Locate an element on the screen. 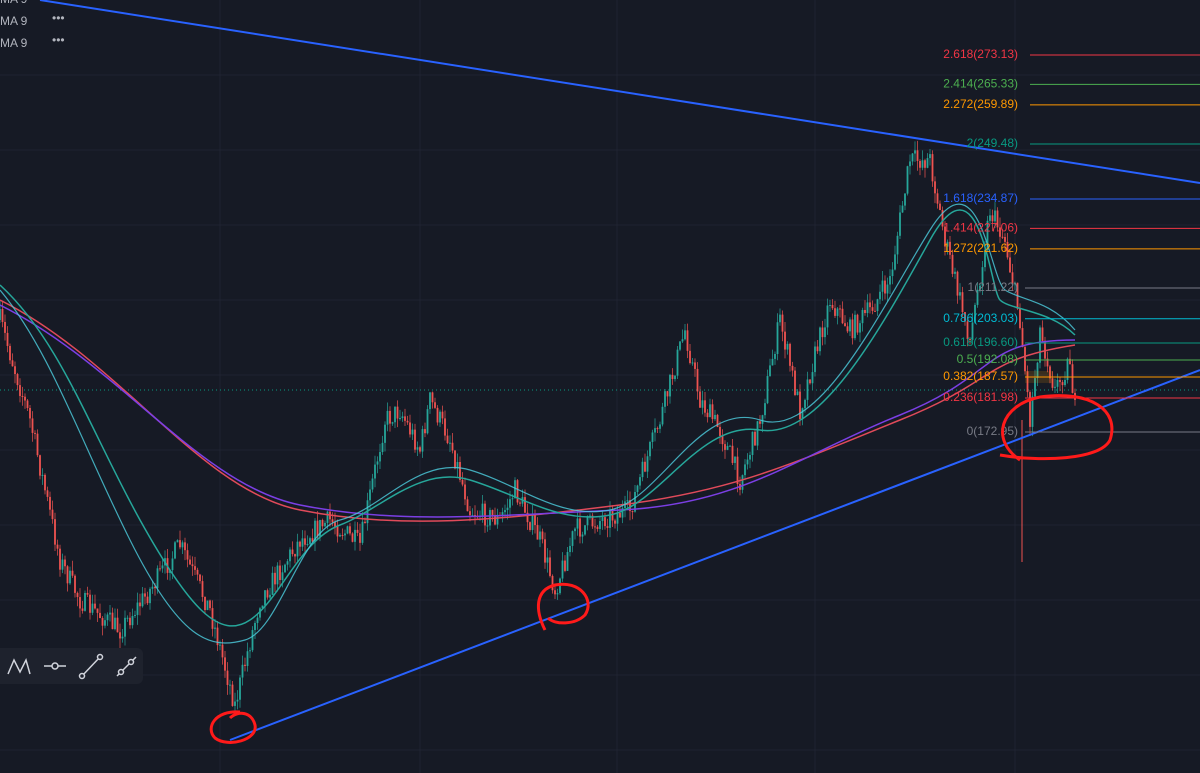  fib-label: 0.786(203.03) is located at coordinates (980, 318).